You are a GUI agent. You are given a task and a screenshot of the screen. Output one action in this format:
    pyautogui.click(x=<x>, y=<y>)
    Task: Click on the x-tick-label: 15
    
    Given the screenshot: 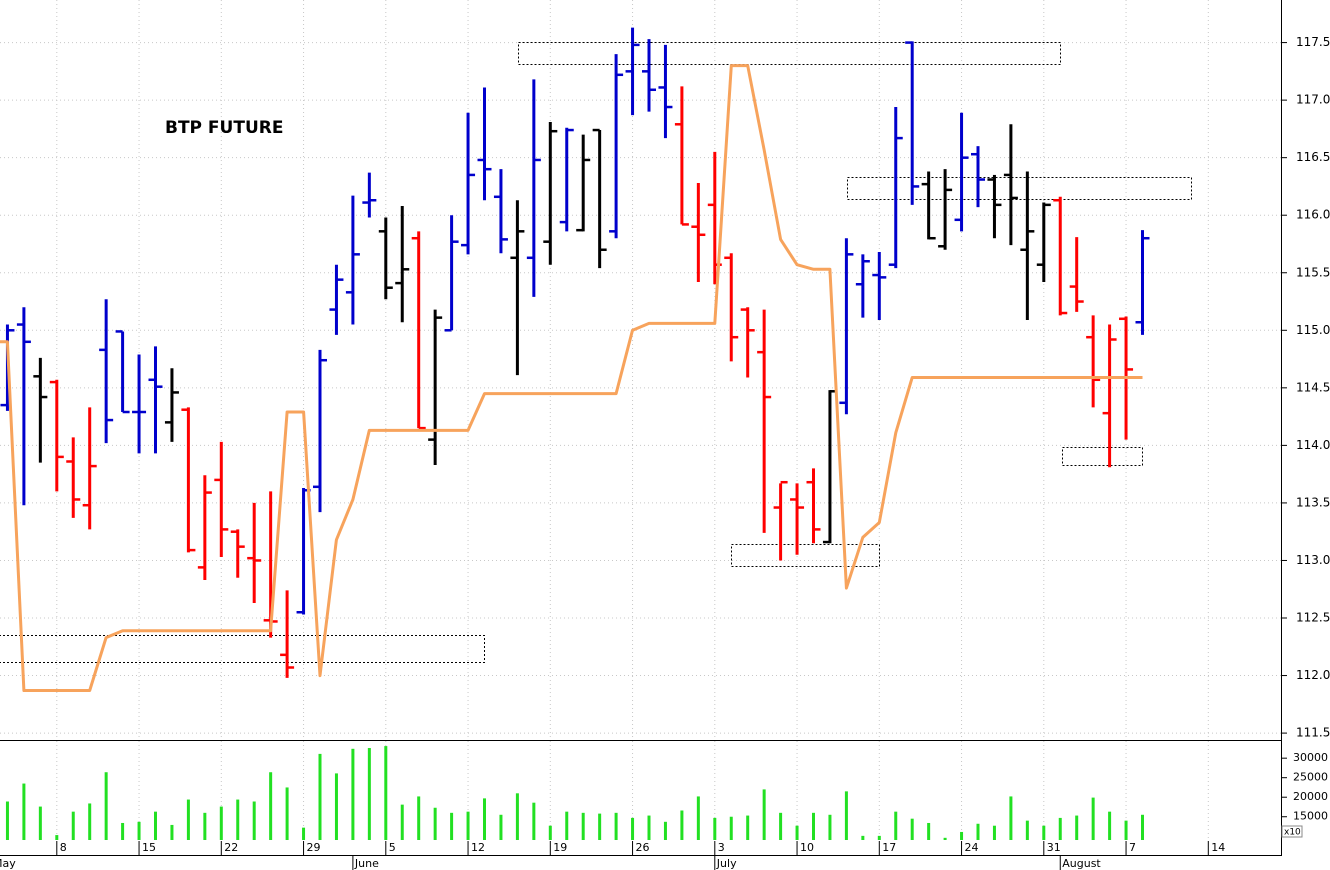 What is the action you would take?
    pyautogui.click(x=149, y=847)
    